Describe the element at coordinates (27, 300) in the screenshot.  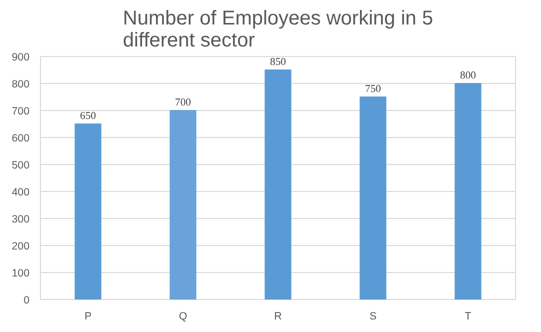
I see `y-tick-label: 0` at that location.